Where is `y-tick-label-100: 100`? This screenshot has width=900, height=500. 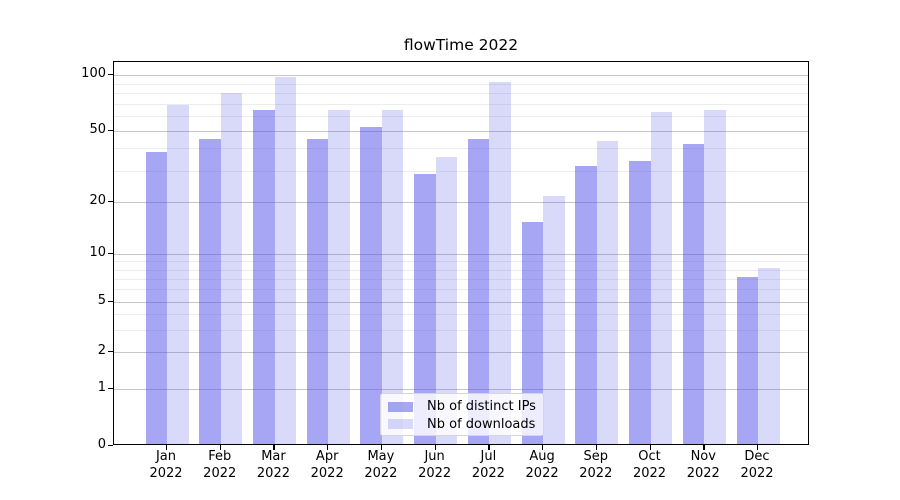 y-tick-label-100: 100 is located at coordinates (93, 73).